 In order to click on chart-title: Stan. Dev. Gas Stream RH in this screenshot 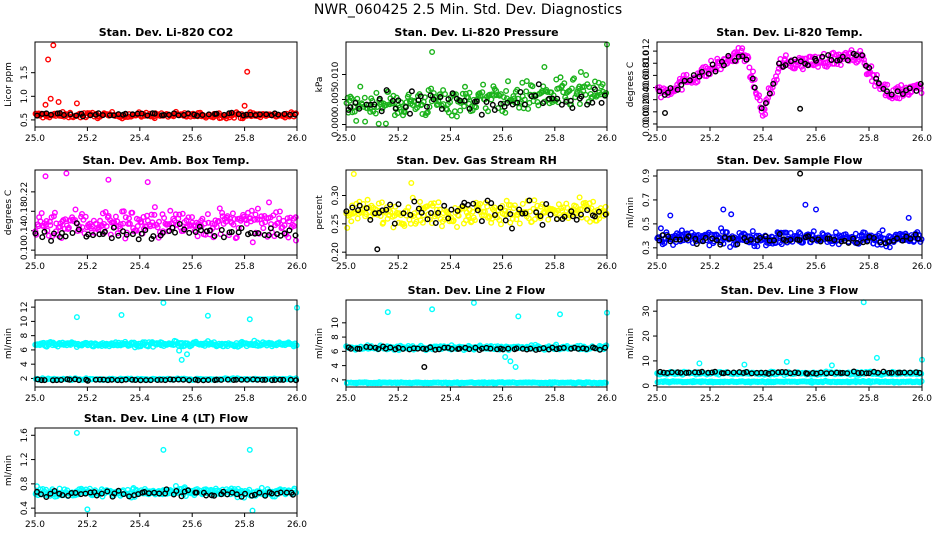, I will do `click(476, 160)`.